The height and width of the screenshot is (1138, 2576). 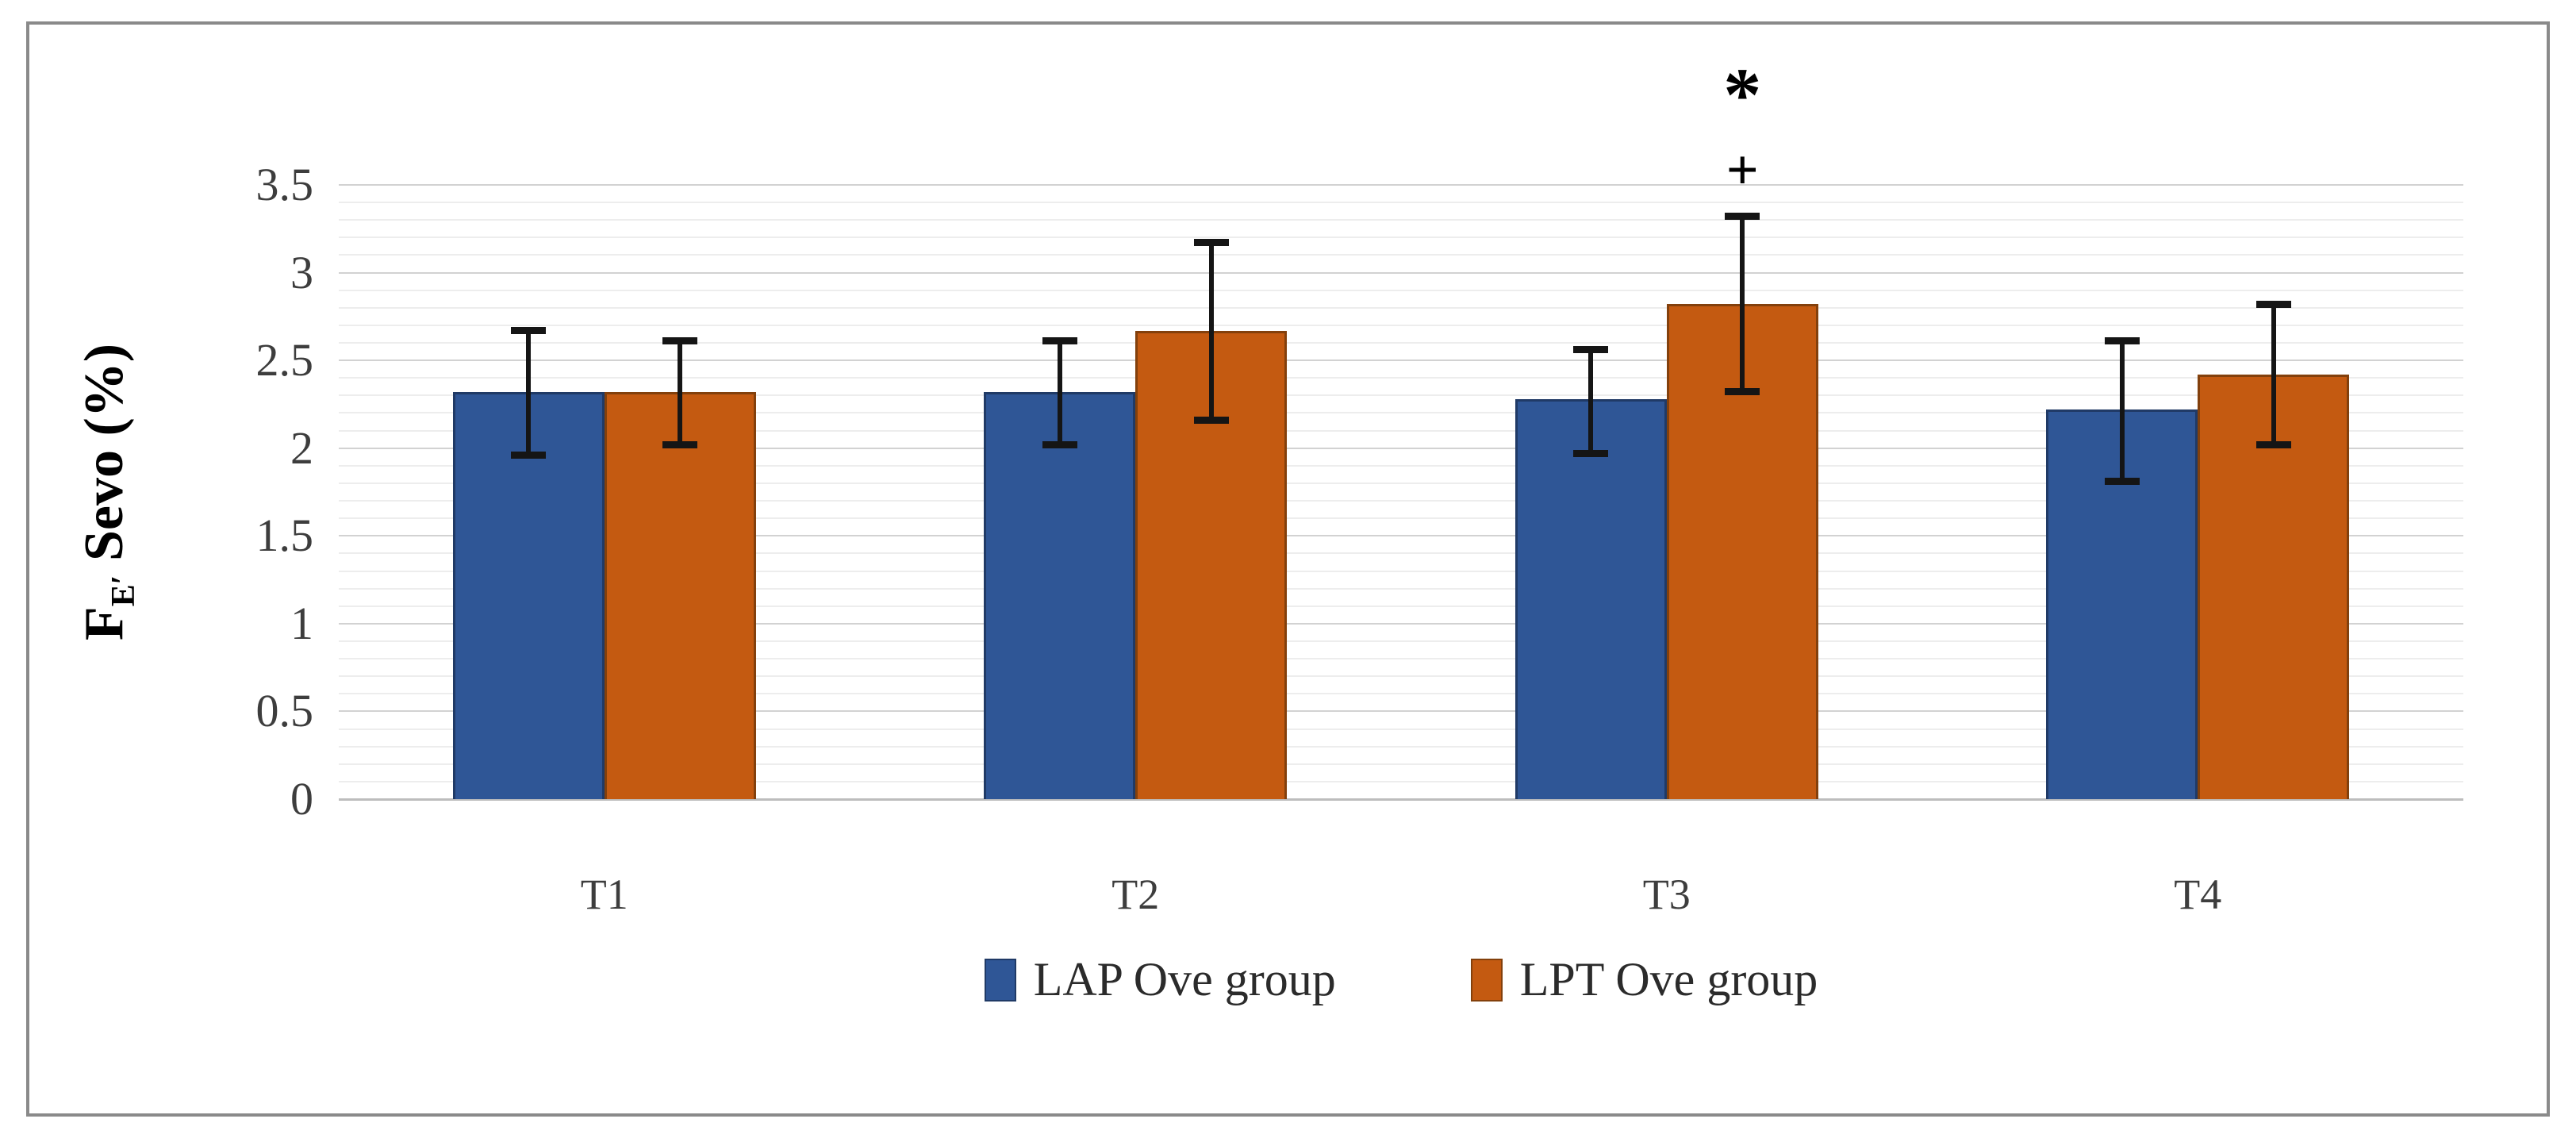 What do you see at coordinates (1591, 598) in the screenshot?
I see `bar-T3-lap` at bounding box center [1591, 598].